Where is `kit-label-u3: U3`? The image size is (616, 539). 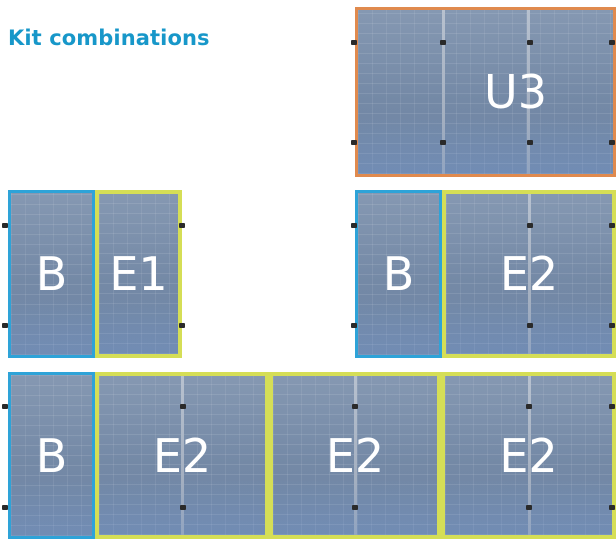 kit-label-u3: U3 is located at coordinates (515, 92).